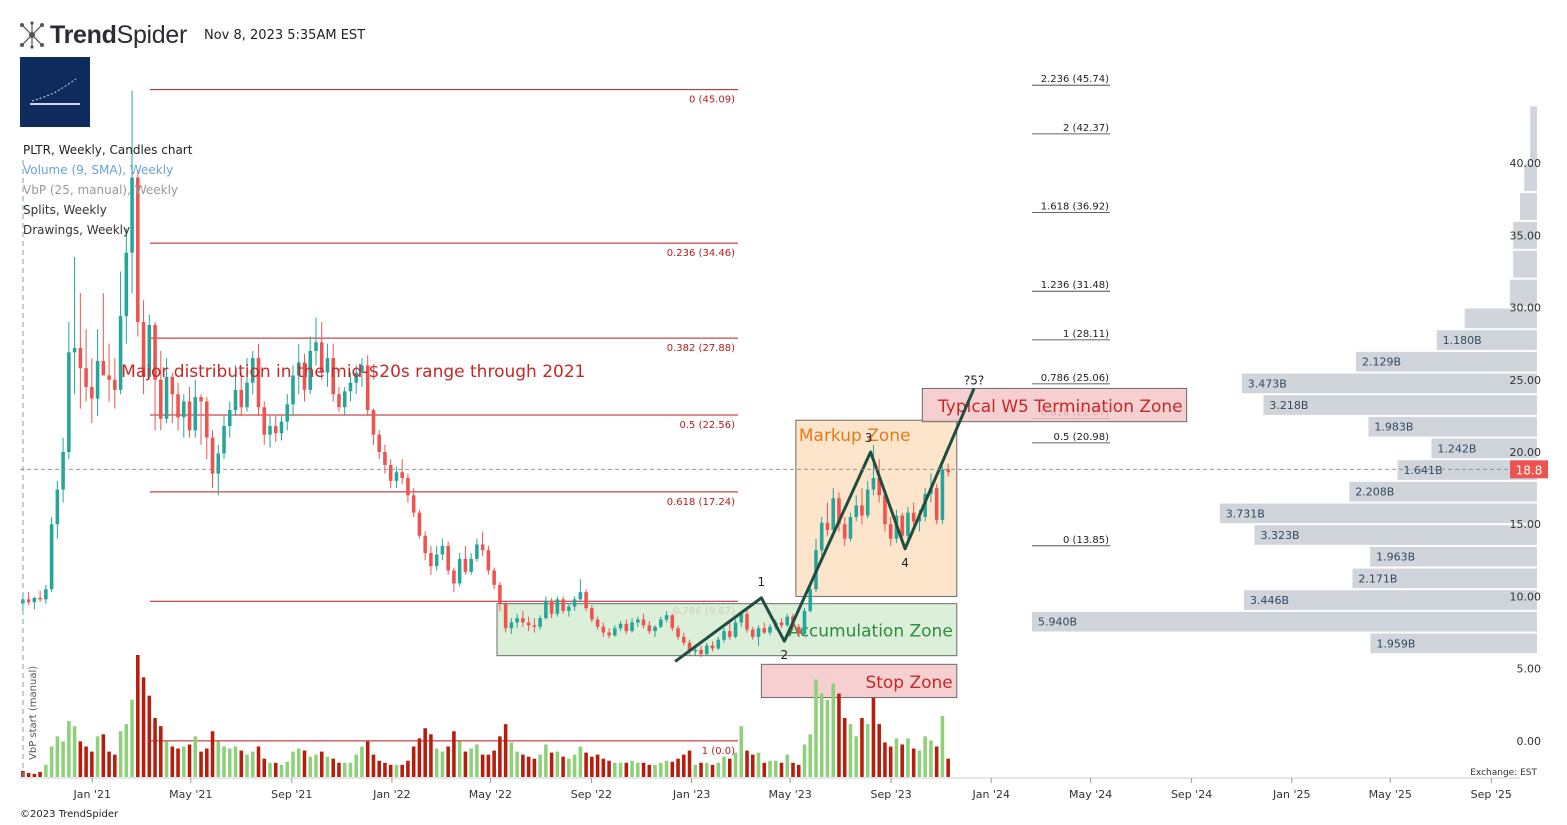 This screenshot has height=825, width=1567. Describe the element at coordinates (1377, 578) in the screenshot. I see `vbp-label: 2.171B` at that location.